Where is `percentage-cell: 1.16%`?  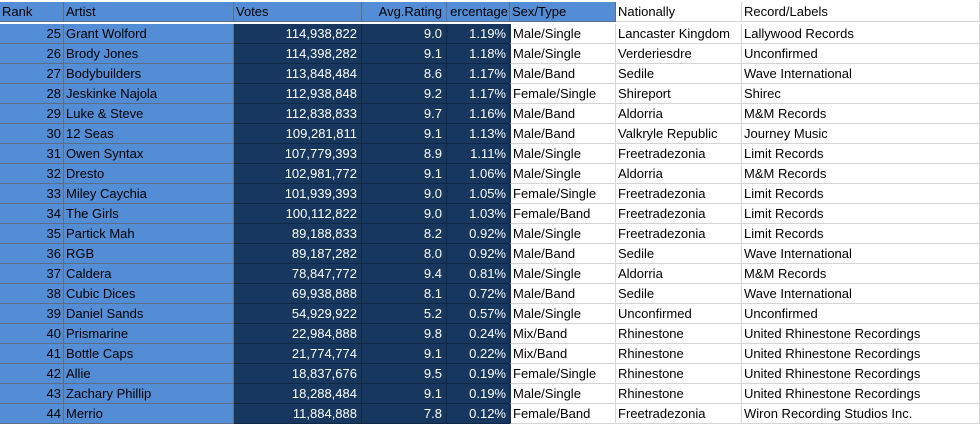 percentage-cell: 1.16% is located at coordinates (478, 114).